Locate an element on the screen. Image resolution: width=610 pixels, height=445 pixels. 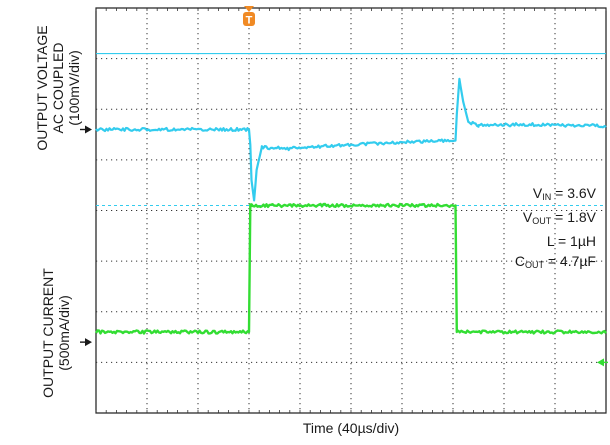
current-axis-label: OUTPUT CURRENT (500mA/div) is located at coordinates (58, 333).